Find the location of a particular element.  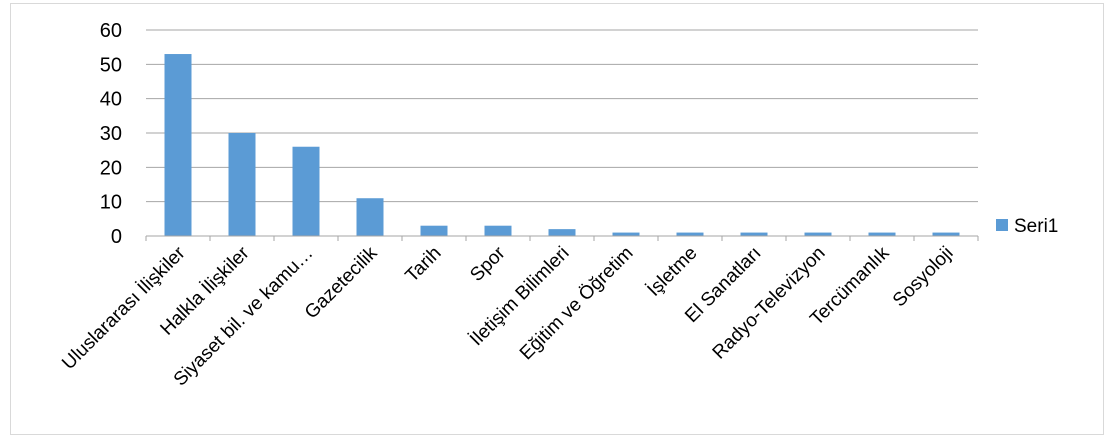

x-tick-label-5: Tarih is located at coordinates (424, 265).